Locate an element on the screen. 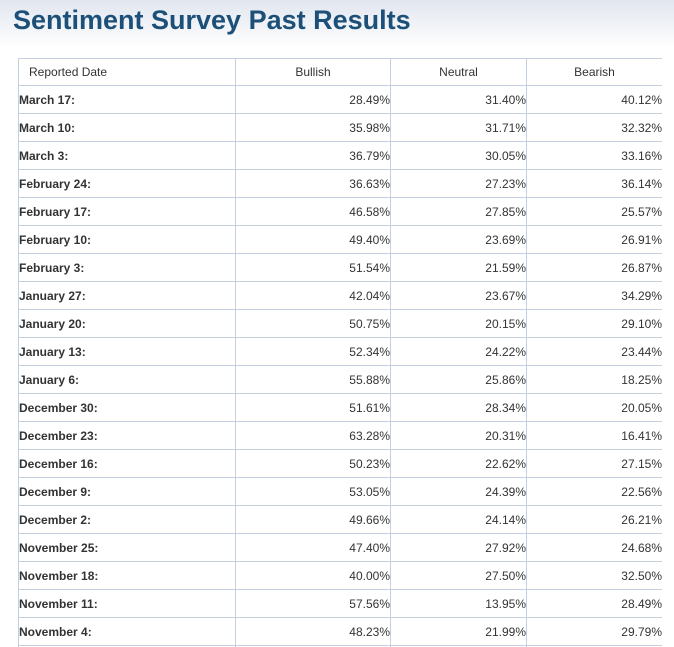 Image resolution: width=674 pixels, height=647 pixels. table-row: November 11: 57.56% 13.95% 28.49% is located at coordinates (340, 603).